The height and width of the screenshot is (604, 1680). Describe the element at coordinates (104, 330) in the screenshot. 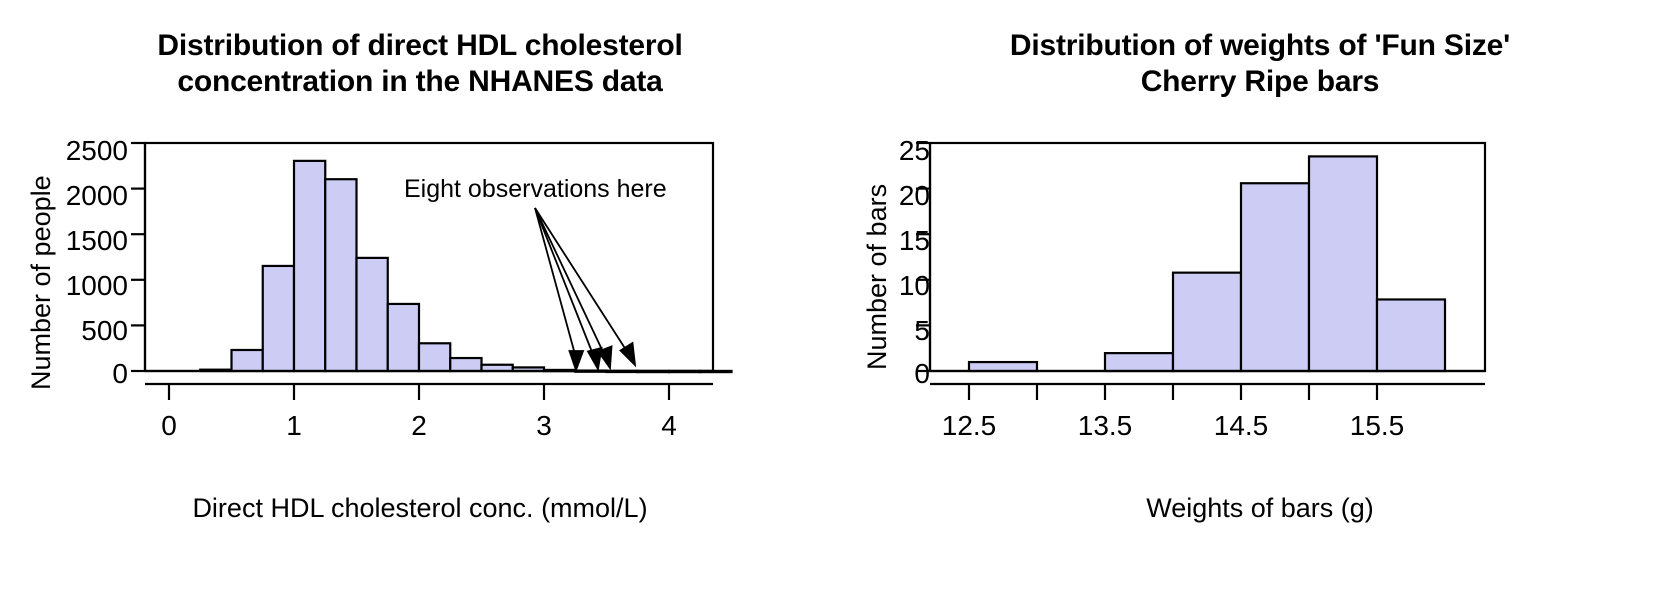

I see `y-tick-label: 500` at that location.